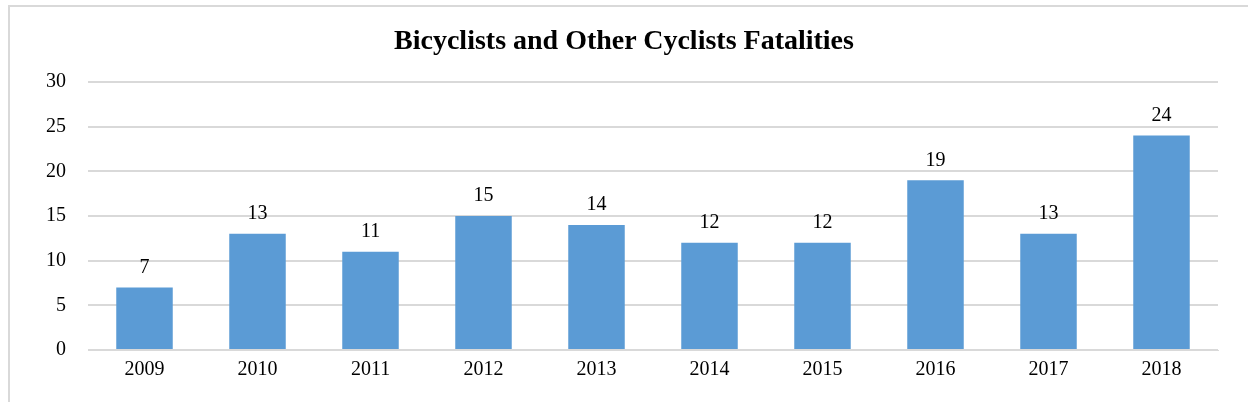 The height and width of the screenshot is (402, 1248). What do you see at coordinates (1161, 368) in the screenshot?
I see `x-tick-label: 2018` at bounding box center [1161, 368].